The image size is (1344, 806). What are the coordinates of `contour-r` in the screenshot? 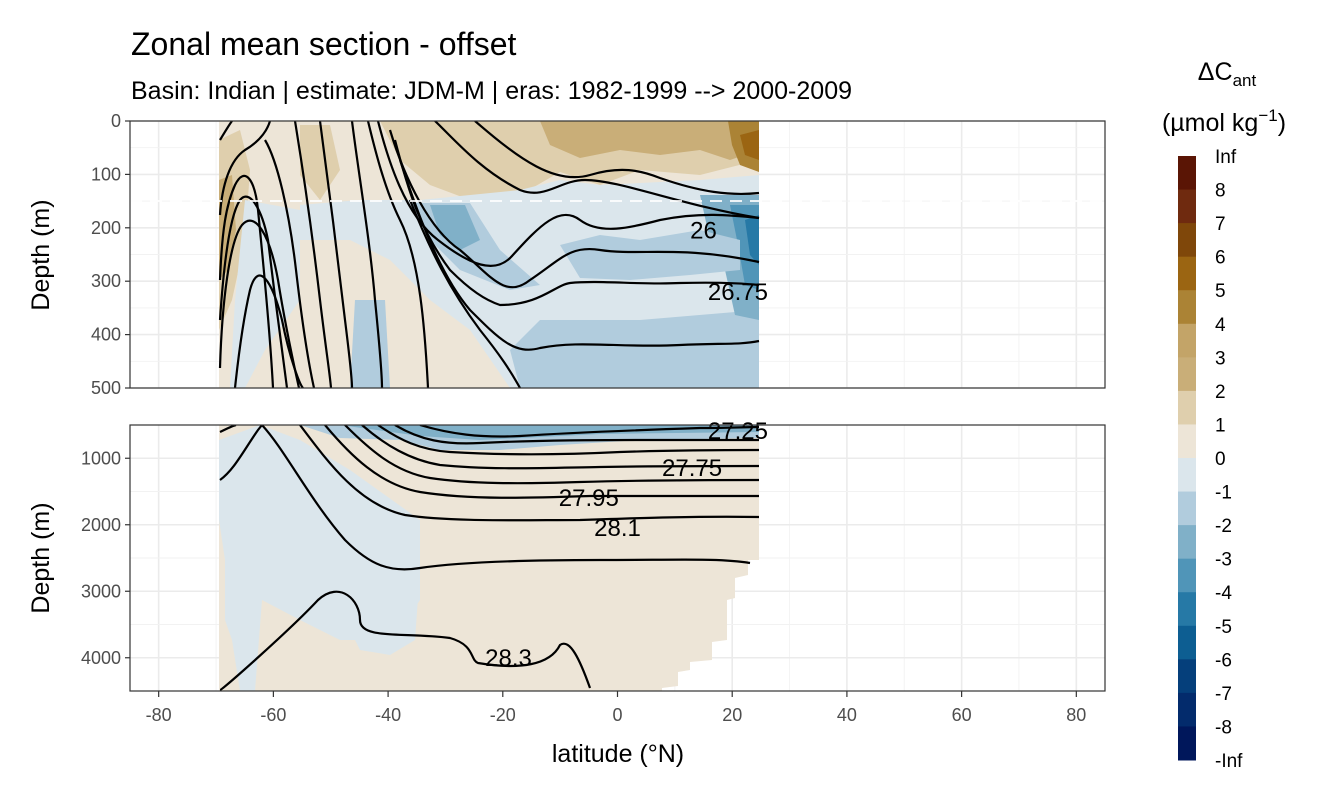 It's located at (617, 158).